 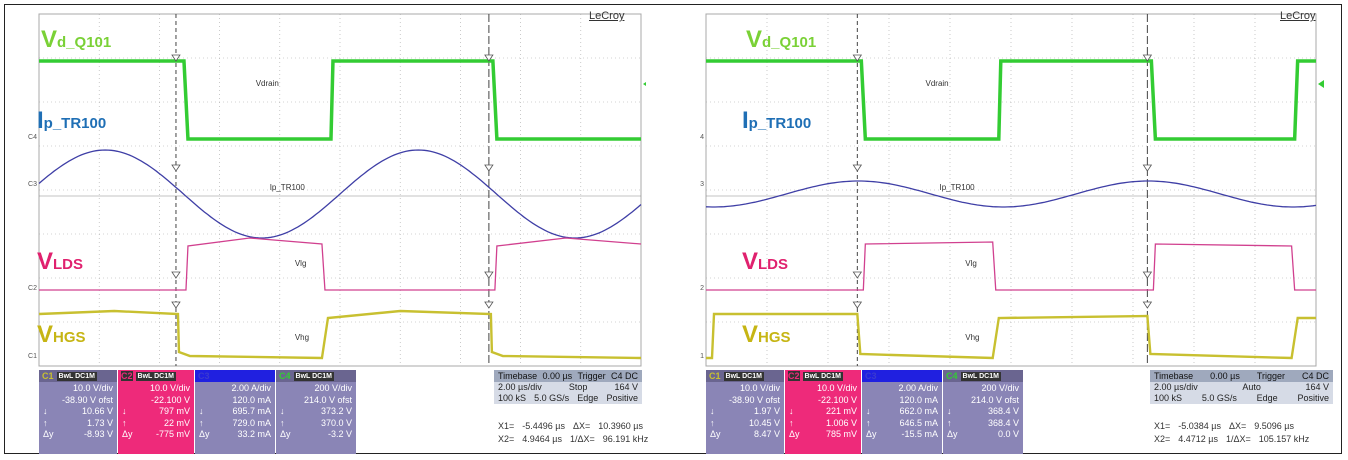 What do you see at coordinates (702, 137) in the screenshot?
I see `channel-marker-c4: C4` at bounding box center [702, 137].